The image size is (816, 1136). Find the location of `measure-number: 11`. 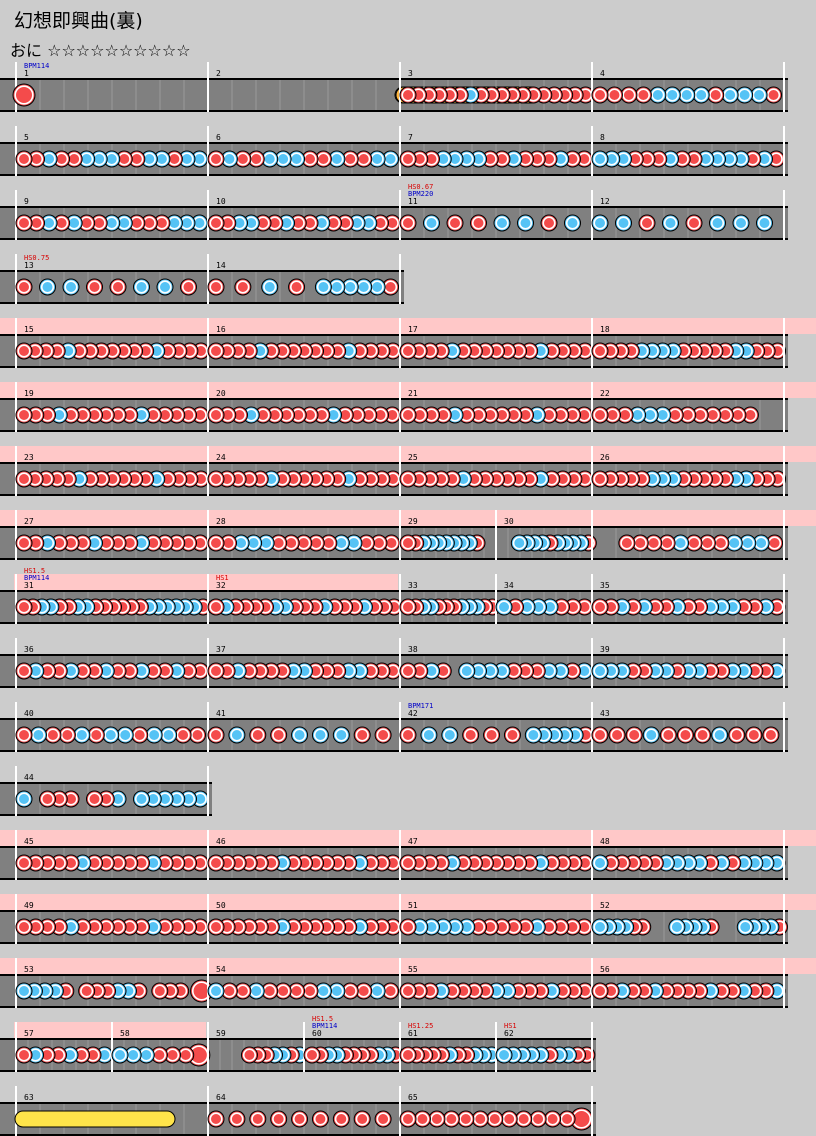

measure-number: 11 is located at coordinates (413, 201).